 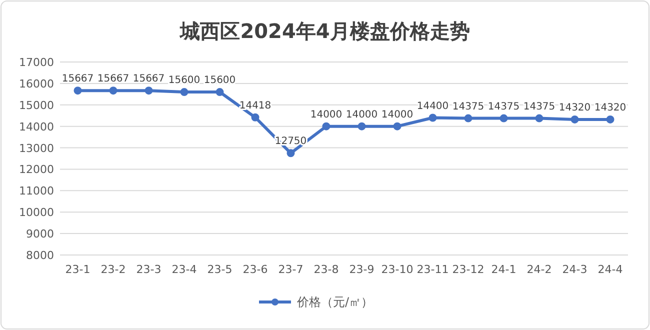 What do you see at coordinates (36, 62) in the screenshot?
I see `y-tick-label: 17000` at bounding box center [36, 62].